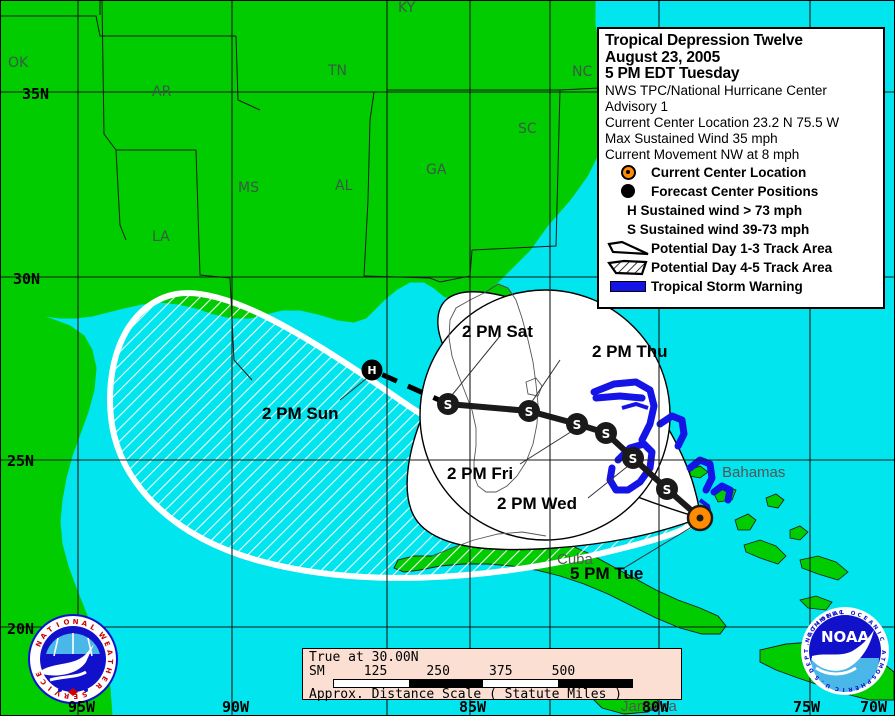  I want to click on scale-tick: 375, so click(501, 671).